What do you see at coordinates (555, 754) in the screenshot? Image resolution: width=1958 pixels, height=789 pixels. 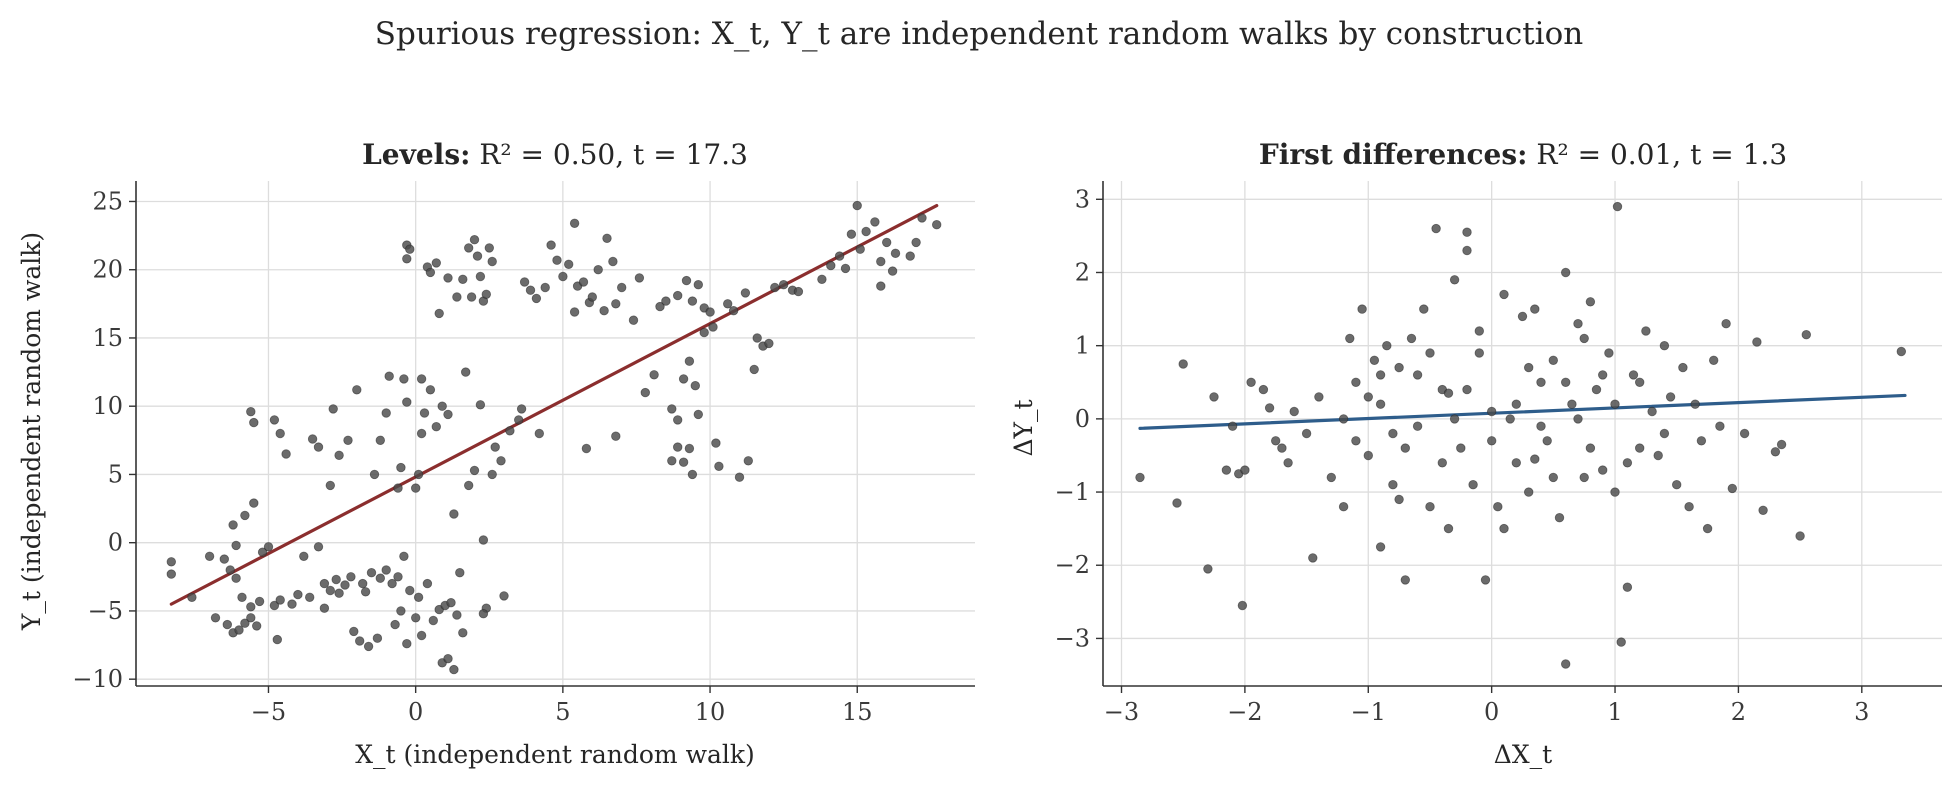 I see `levels-x-label: X_t (independent random walk)` at bounding box center [555, 754].